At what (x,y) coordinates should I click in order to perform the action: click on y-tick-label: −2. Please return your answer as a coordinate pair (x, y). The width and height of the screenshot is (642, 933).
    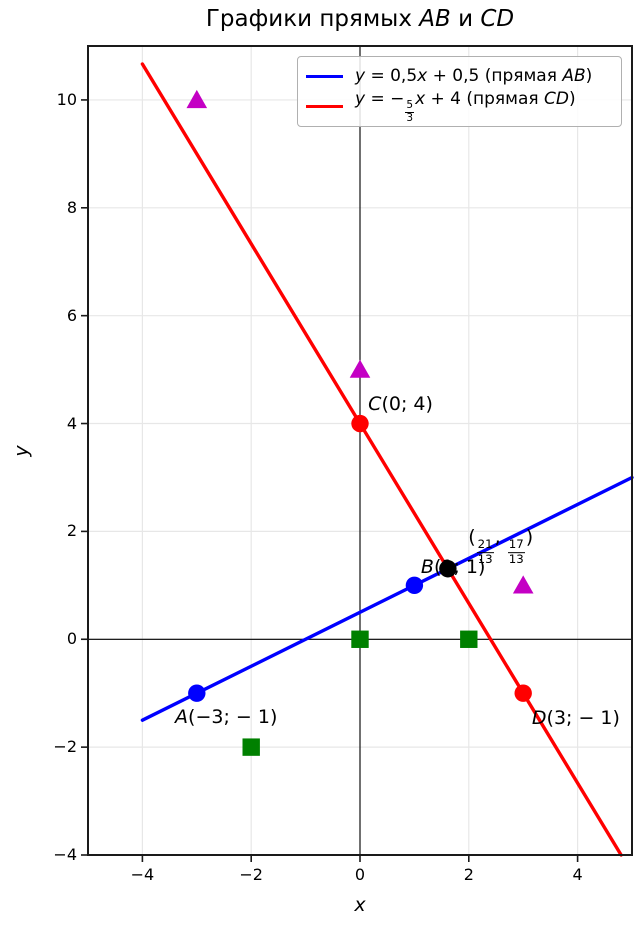
    Looking at the image, I should click on (65, 747).